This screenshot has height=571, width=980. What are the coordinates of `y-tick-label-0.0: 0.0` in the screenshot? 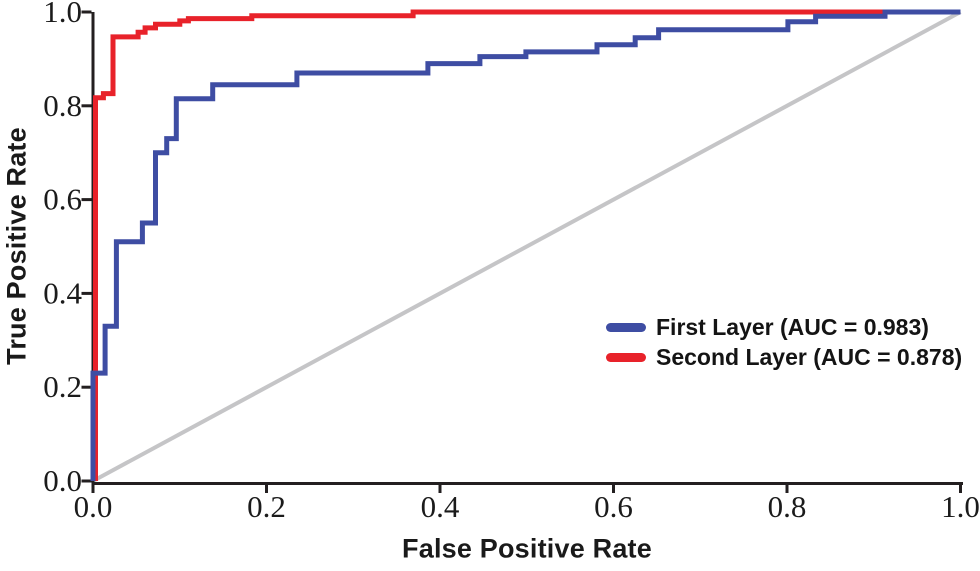 It's located at (62, 480).